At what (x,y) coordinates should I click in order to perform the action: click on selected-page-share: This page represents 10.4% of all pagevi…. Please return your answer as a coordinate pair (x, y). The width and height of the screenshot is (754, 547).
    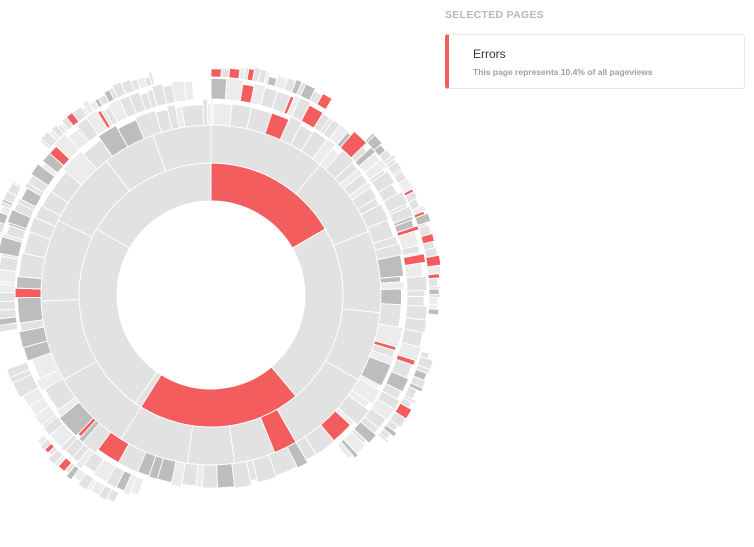
    Looking at the image, I should click on (563, 72).